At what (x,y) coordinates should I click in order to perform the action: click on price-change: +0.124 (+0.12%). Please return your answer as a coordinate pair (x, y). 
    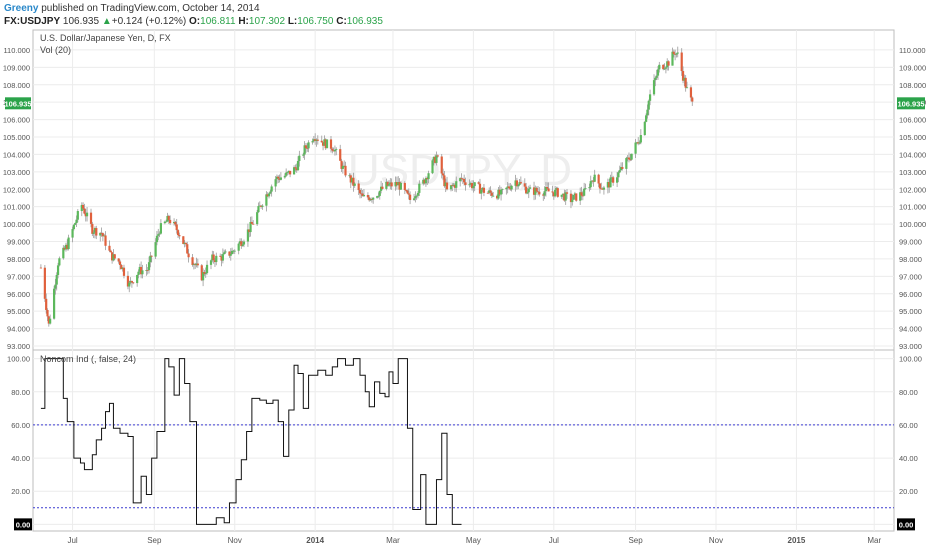
    Looking at the image, I should click on (149, 21).